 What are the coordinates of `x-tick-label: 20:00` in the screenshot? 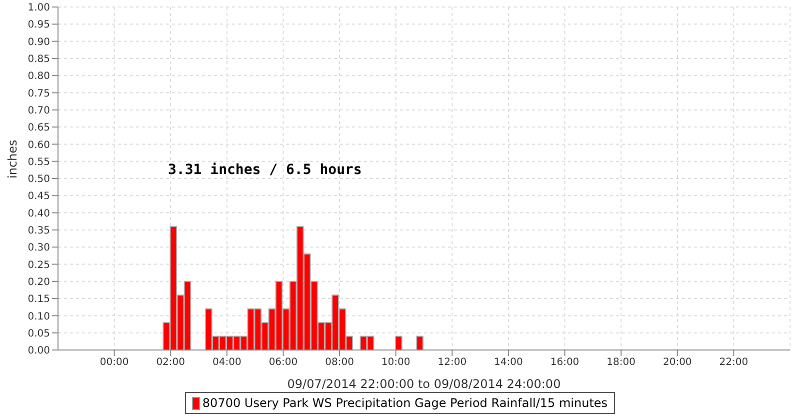 It's located at (677, 362).